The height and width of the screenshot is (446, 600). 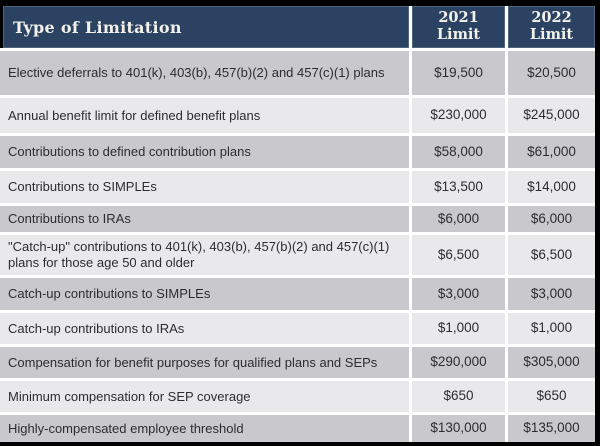 I want to click on row-label-cell: Contributions to SIMPLEs, so click(x=204, y=187).